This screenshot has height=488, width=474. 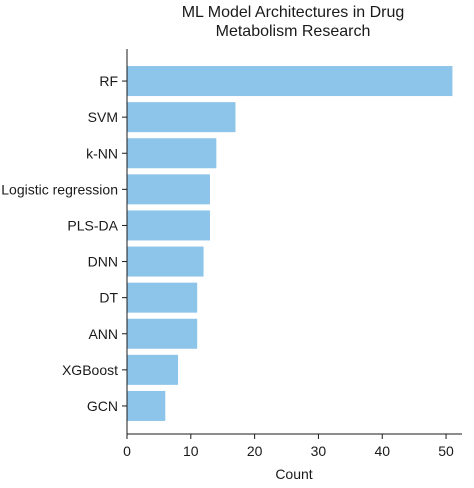 What do you see at coordinates (108, 298) in the screenshot?
I see `y-tick-label: DT` at bounding box center [108, 298].